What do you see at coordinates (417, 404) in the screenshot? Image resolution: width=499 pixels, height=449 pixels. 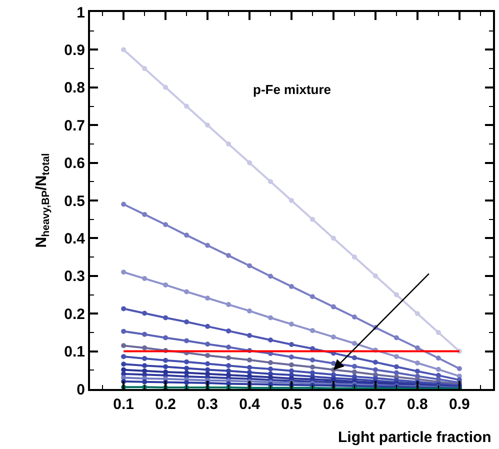 I see `x-tick-label: 0.8` at bounding box center [417, 404].